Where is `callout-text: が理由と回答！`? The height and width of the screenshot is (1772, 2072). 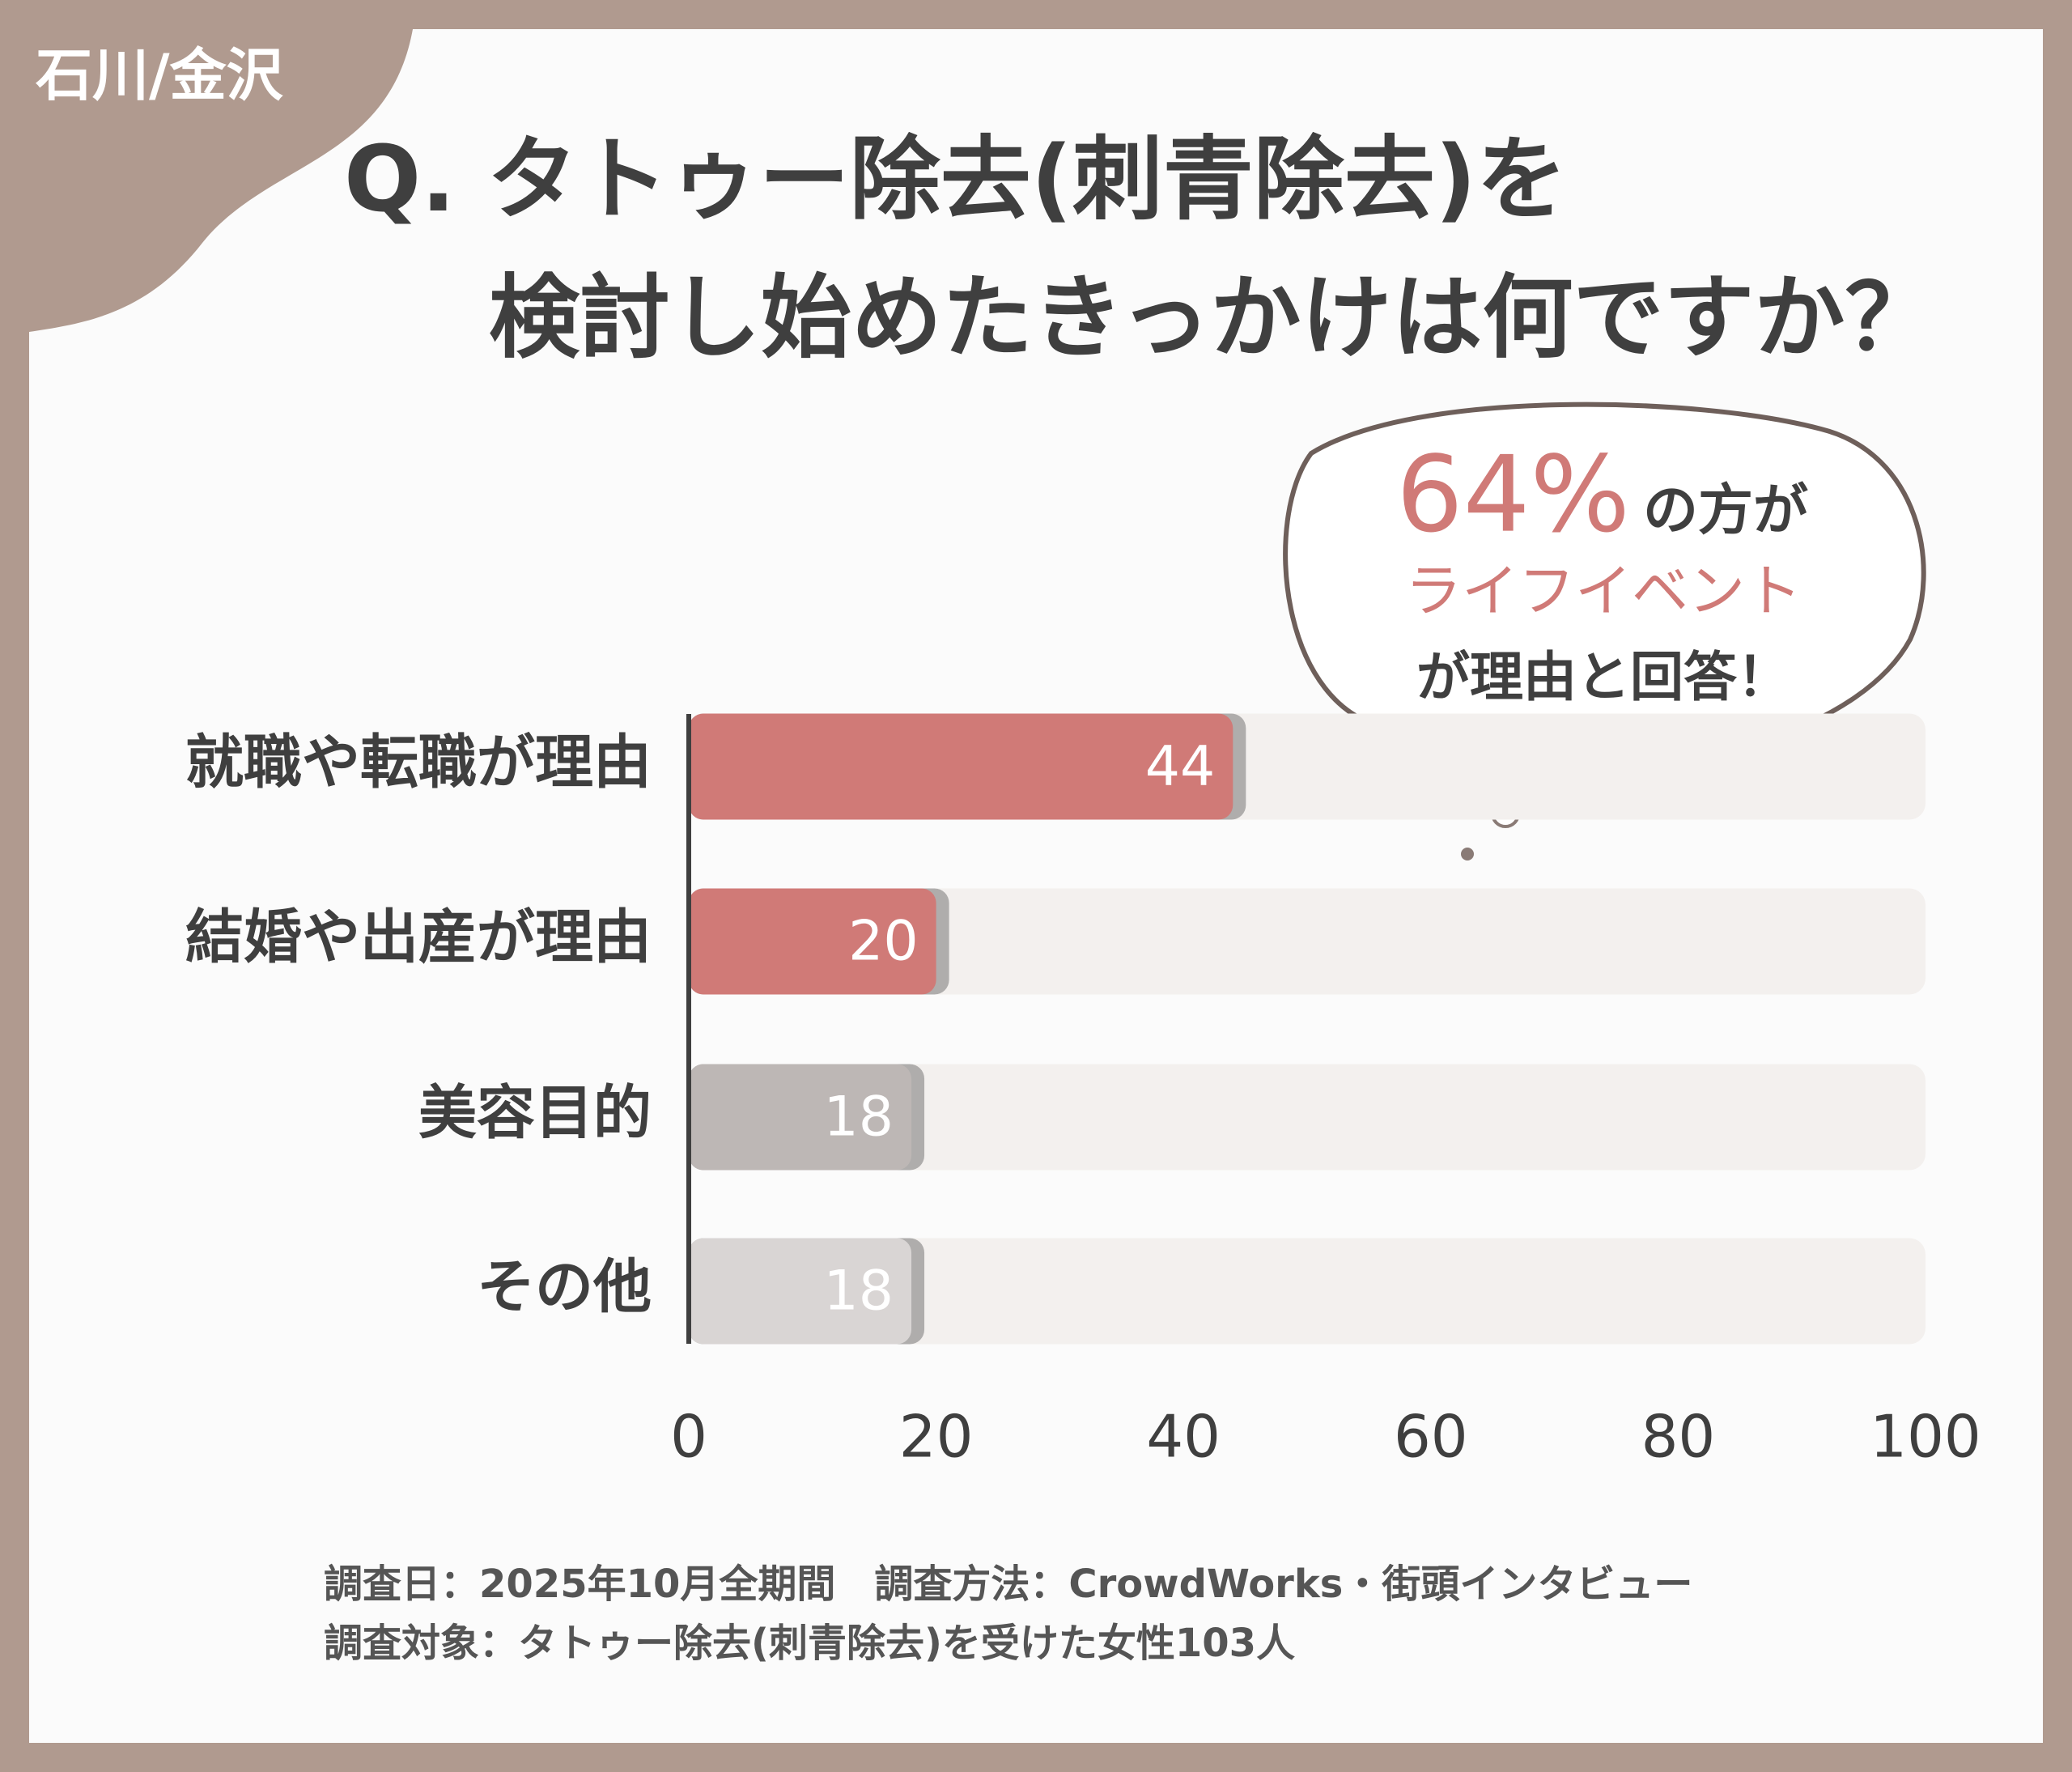 callout-text: が理由と回答！ is located at coordinates (1603, 677).